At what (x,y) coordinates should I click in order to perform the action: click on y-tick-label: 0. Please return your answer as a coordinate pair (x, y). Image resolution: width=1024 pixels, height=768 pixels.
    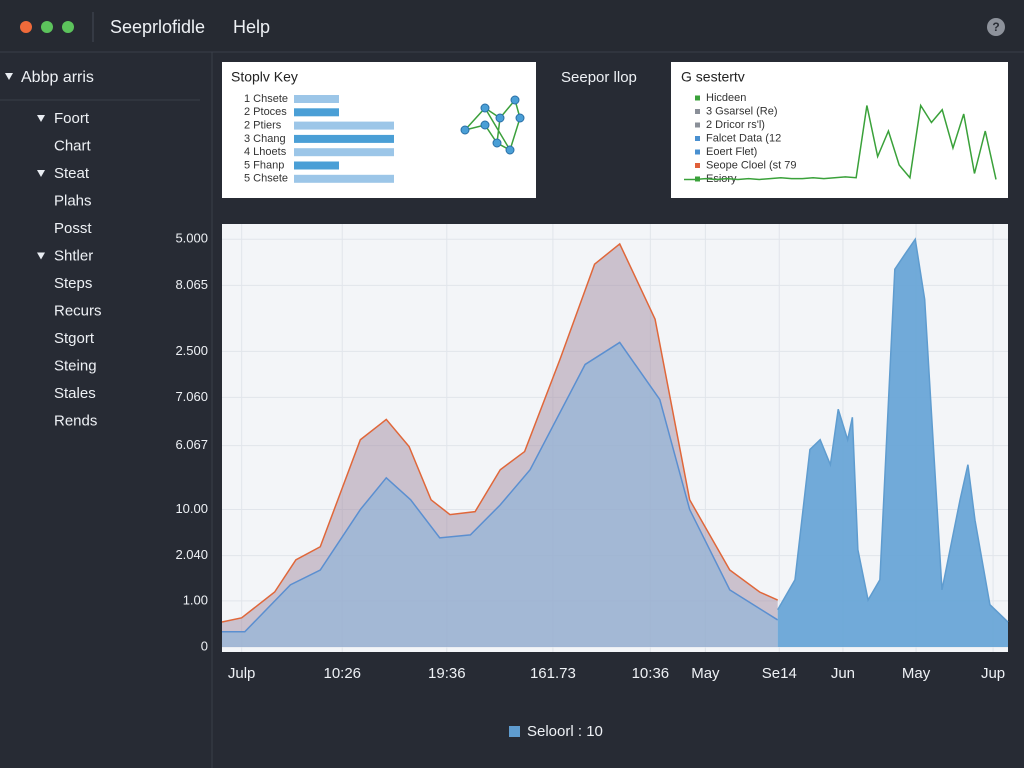
    Looking at the image, I should click on (204, 645).